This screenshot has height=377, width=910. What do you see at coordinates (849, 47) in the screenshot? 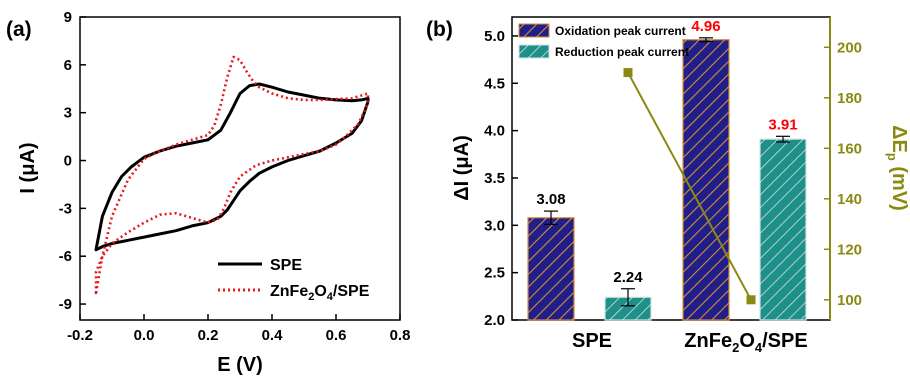
I see `panel-b-right-tick-label: 200` at bounding box center [849, 47].